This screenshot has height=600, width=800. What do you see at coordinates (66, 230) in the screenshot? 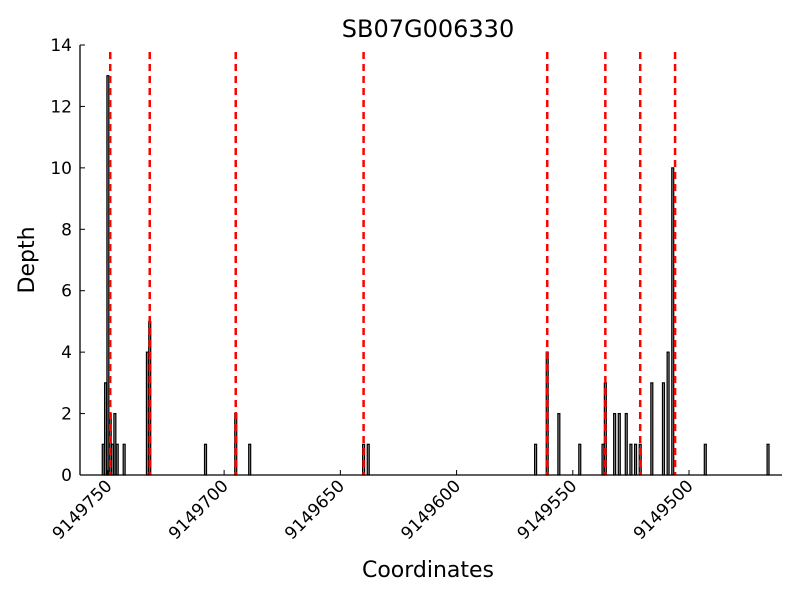
I see `y-tick-label: 8` at bounding box center [66, 230].